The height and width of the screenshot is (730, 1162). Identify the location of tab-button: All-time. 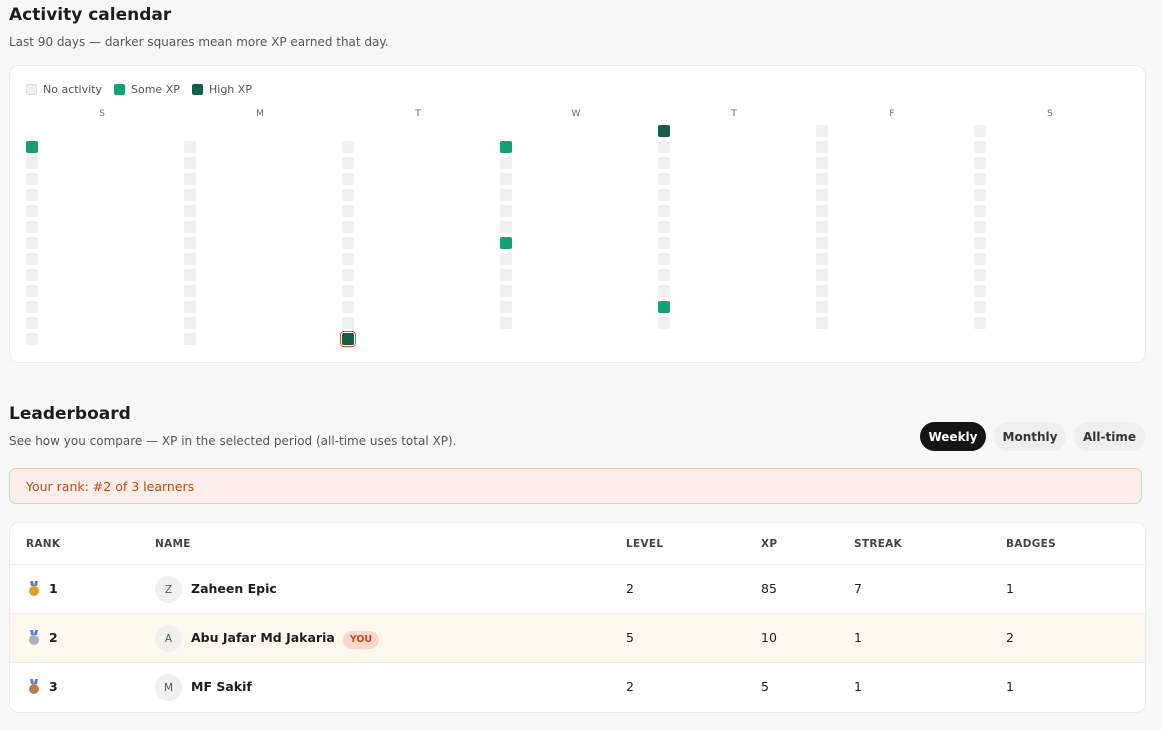
(1109, 436).